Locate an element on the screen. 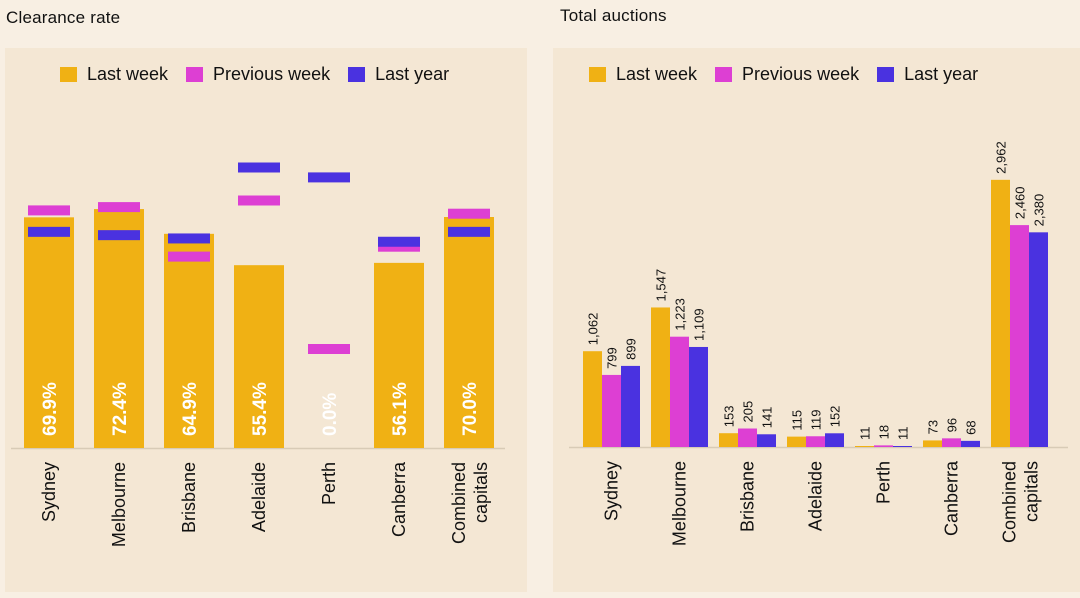 The height and width of the screenshot is (598, 1080). marker-previous-week-adelaide is located at coordinates (259, 200).